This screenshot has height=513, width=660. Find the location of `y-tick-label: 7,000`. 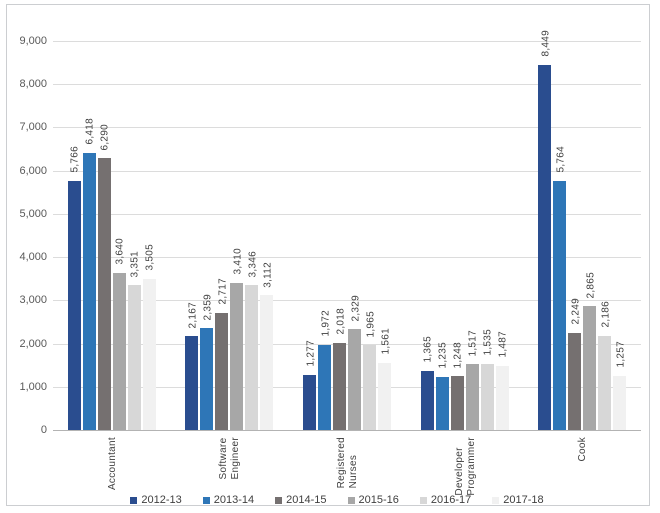

y-tick-label: 7,000 is located at coordinates (33, 127).